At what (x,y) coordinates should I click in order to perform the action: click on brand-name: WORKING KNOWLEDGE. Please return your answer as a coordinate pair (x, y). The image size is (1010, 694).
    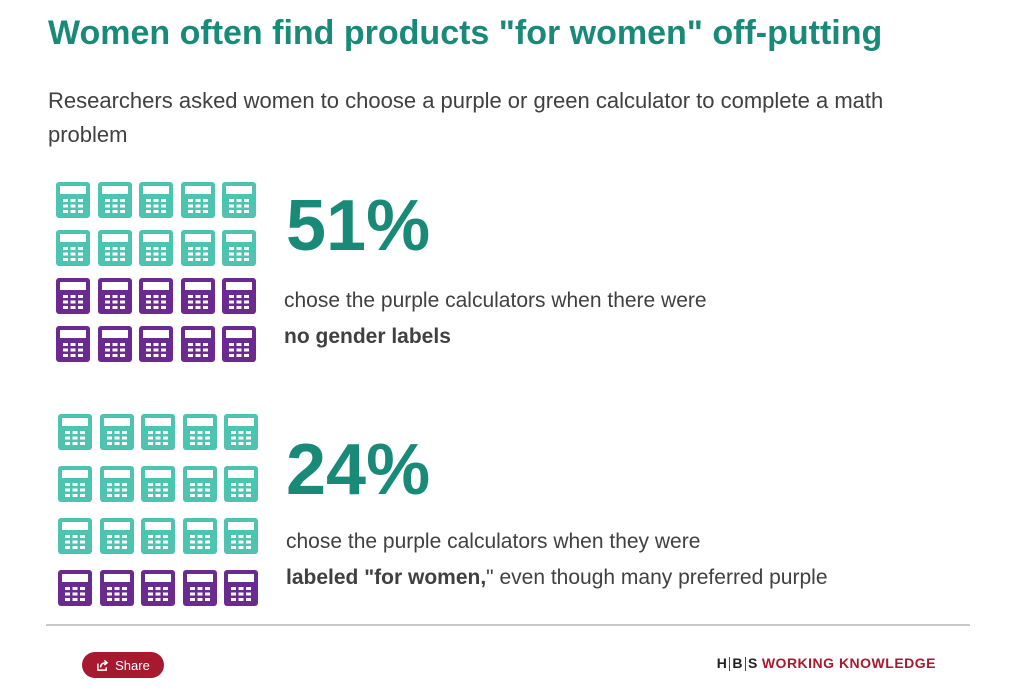
    Looking at the image, I should click on (848, 663).